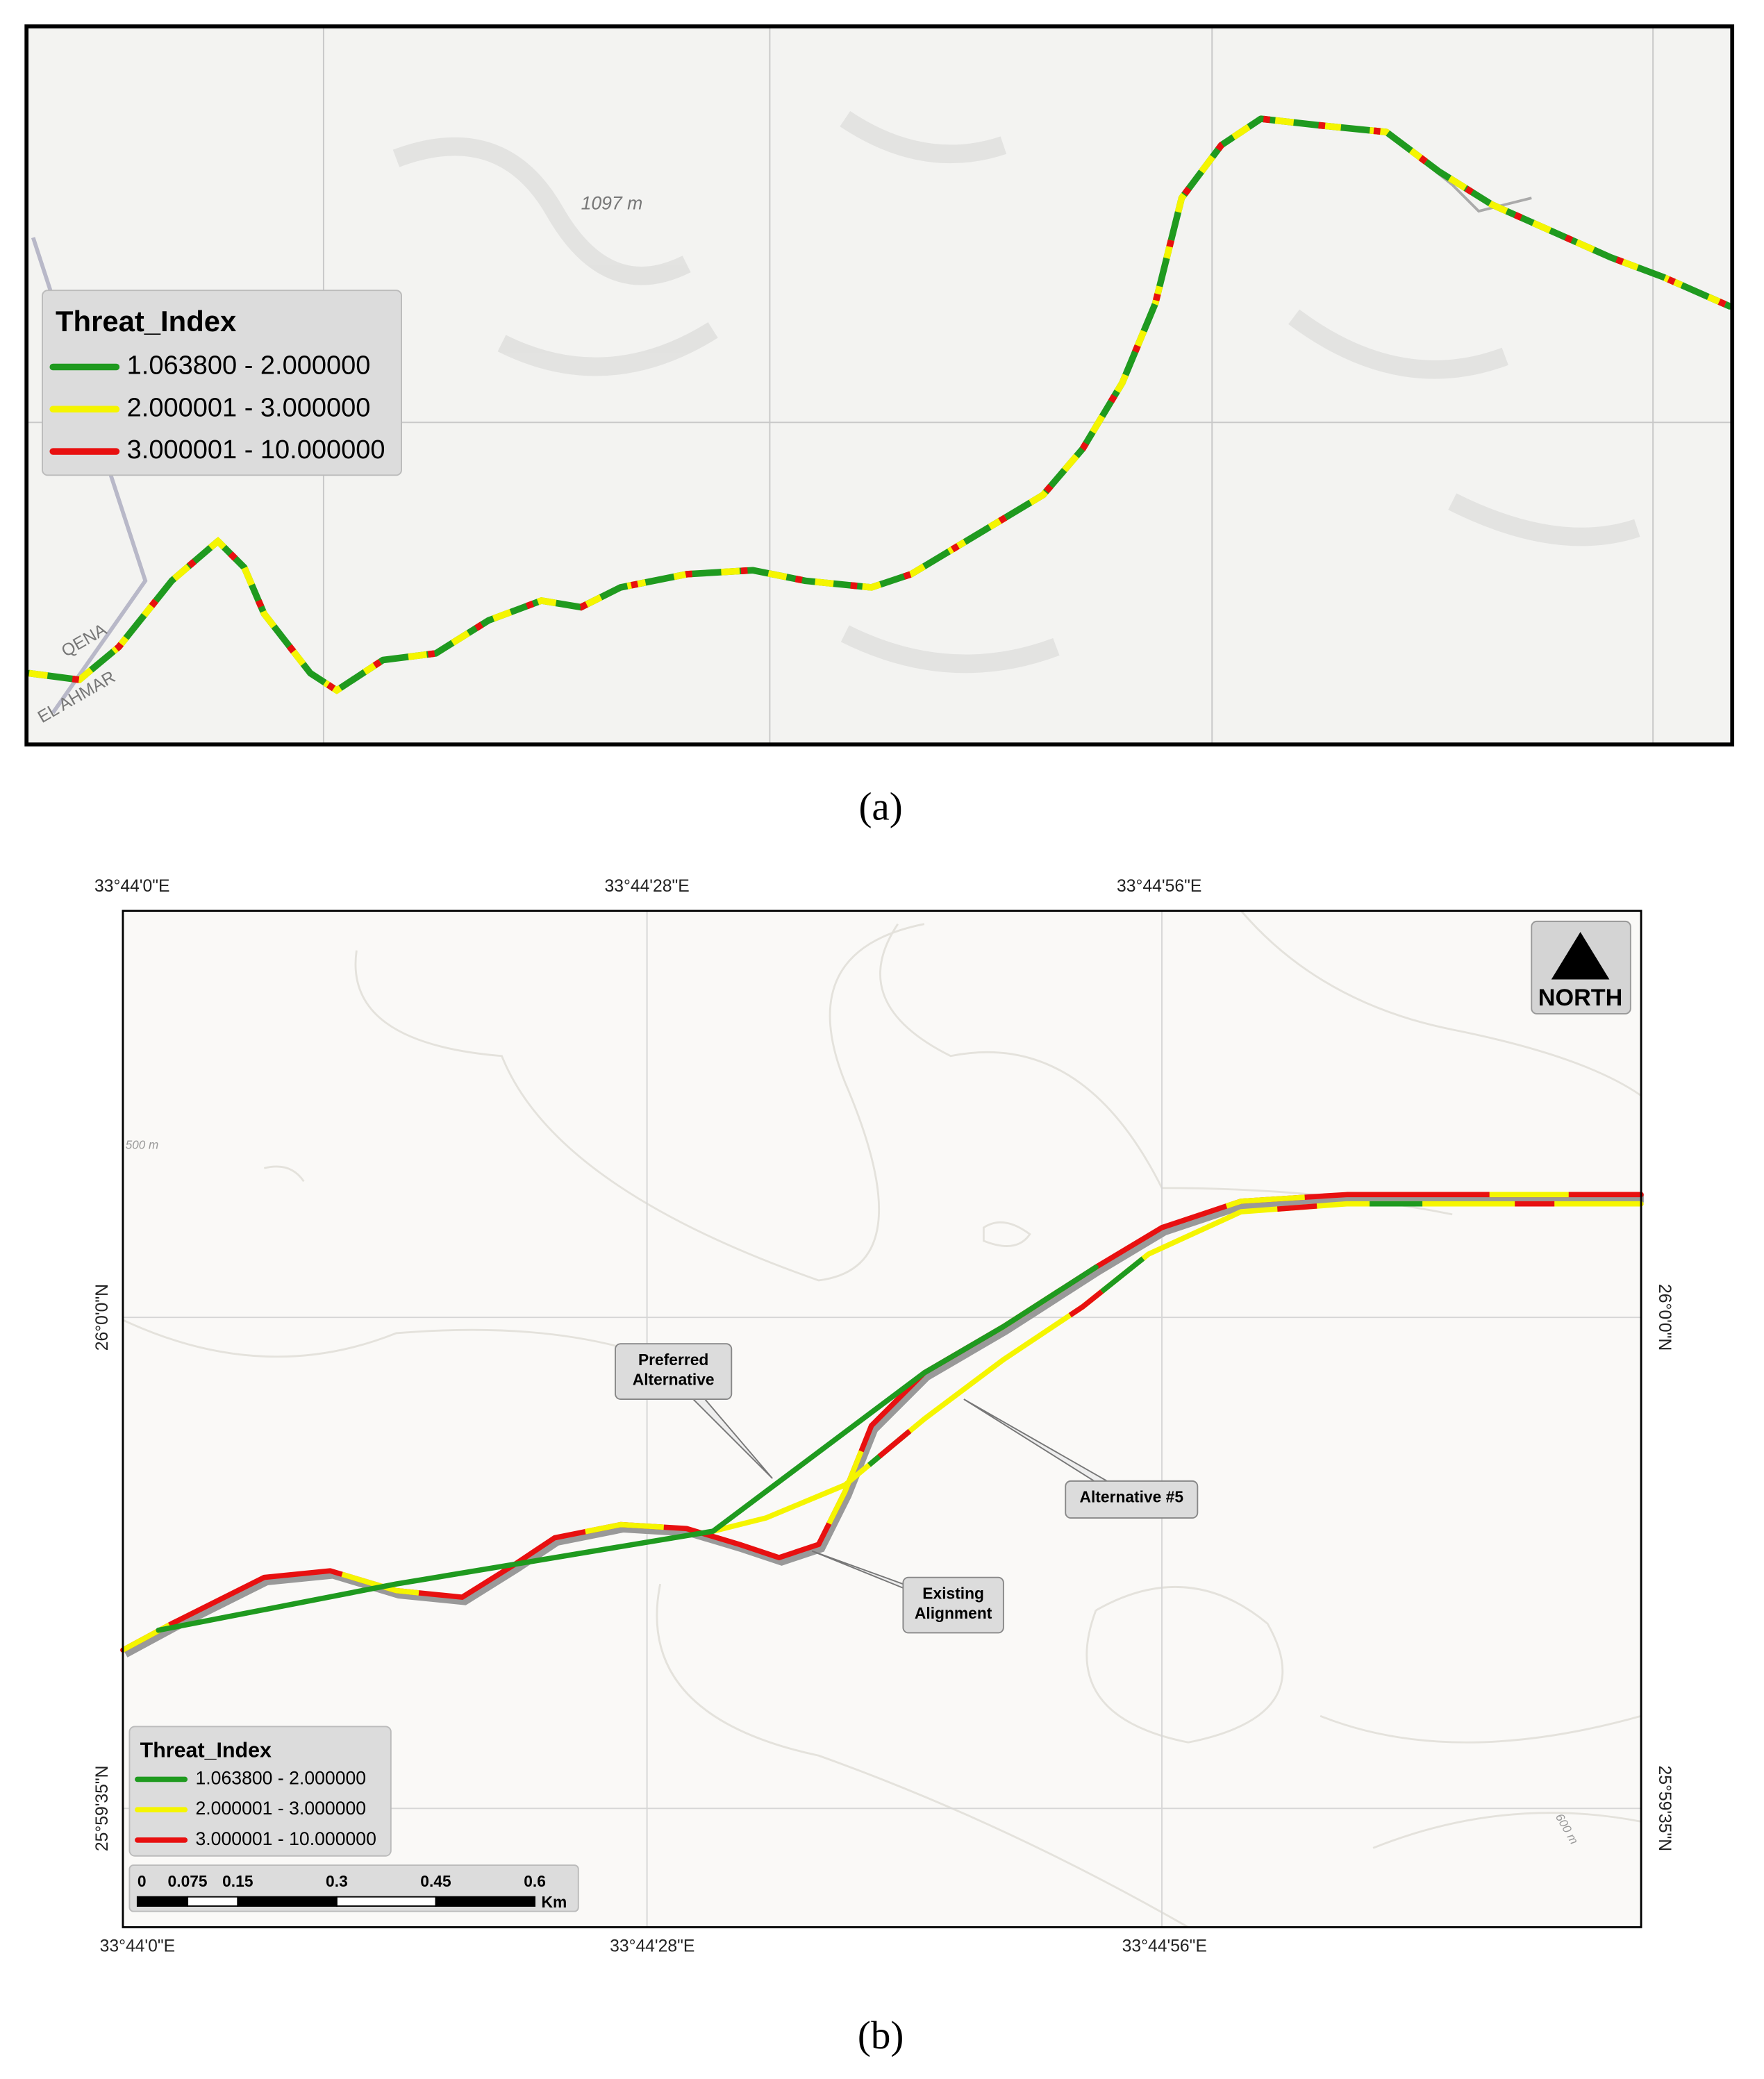  I want to click on scale-label: 0, so click(142, 1881).